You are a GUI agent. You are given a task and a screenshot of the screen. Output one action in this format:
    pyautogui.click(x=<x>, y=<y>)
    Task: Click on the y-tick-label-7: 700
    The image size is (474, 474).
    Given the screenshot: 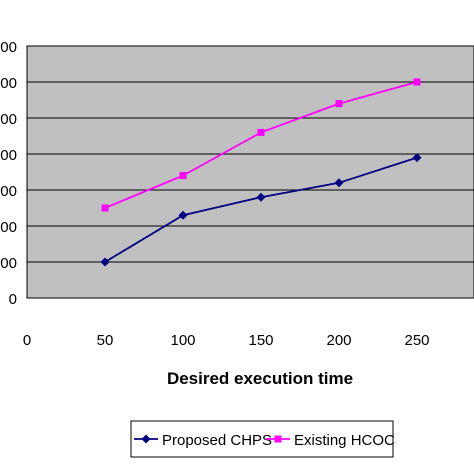 What is the action you would take?
    pyautogui.click(x=8, y=47)
    